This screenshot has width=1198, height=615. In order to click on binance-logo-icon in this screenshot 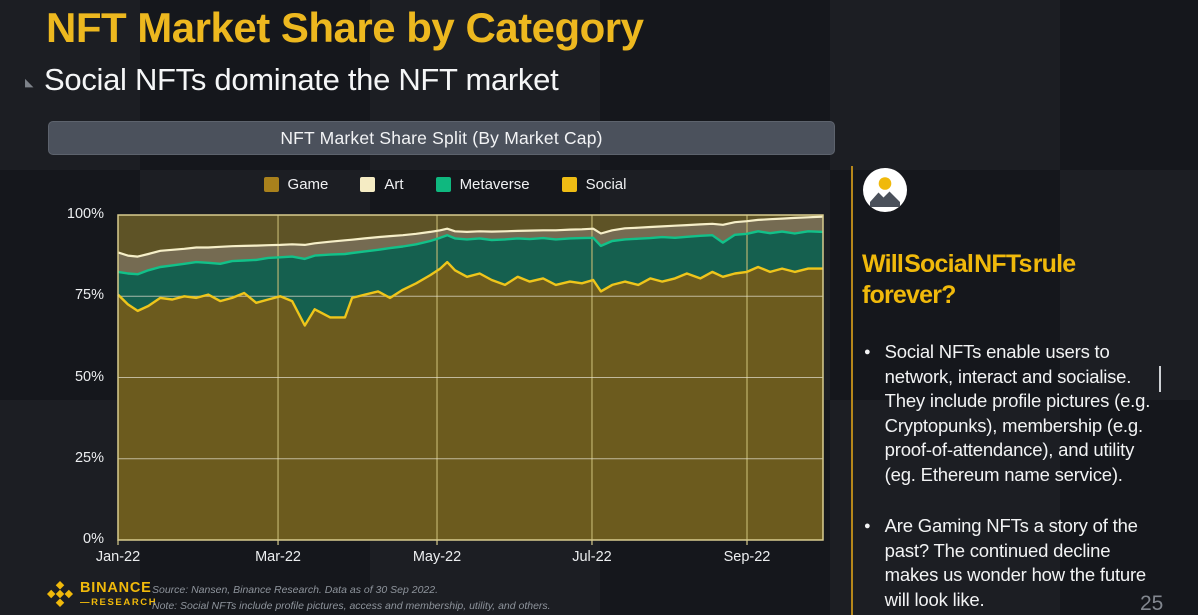, I will do `click(60, 594)`.